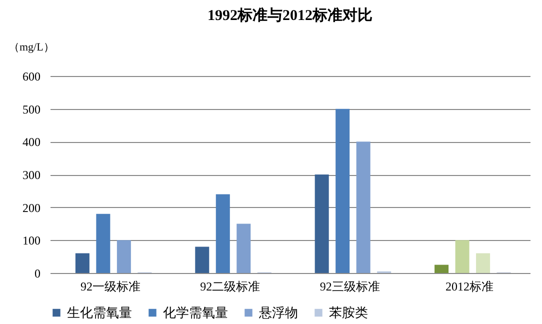 This screenshot has width=542, height=324. What do you see at coordinates (110, 287) in the screenshot?
I see `x-tick-label: 92一级标准` at bounding box center [110, 287].